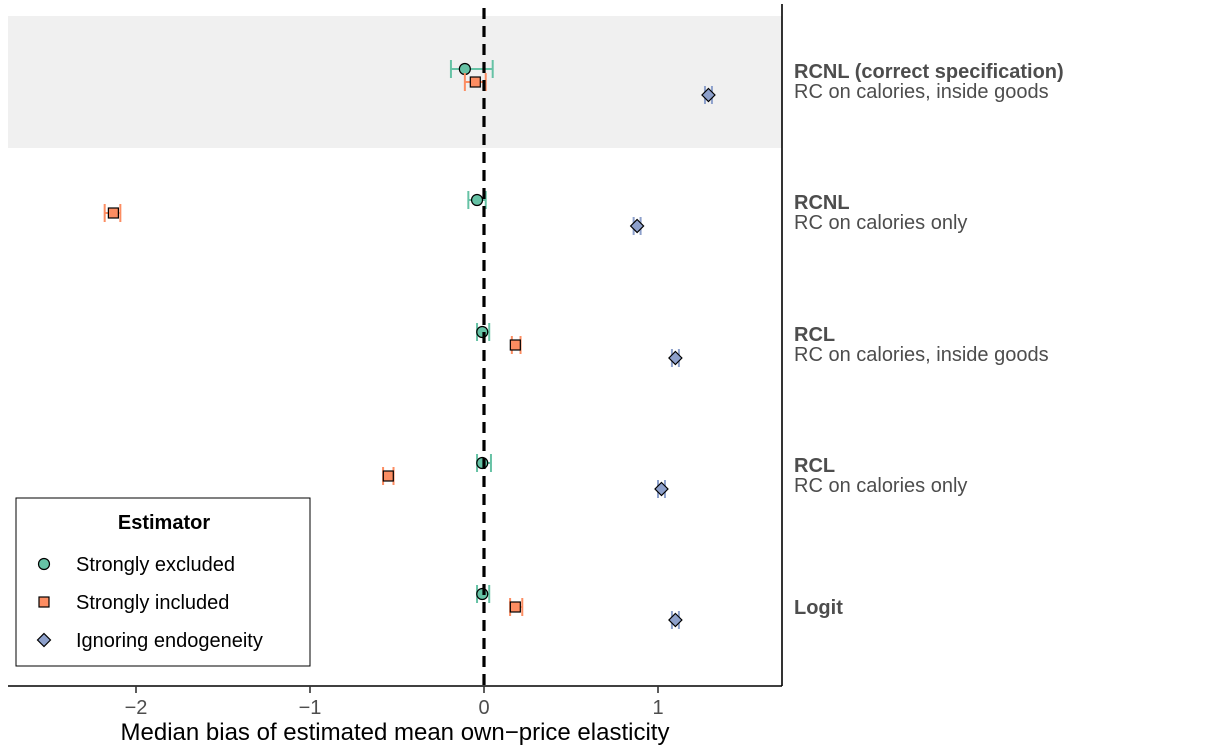  I want to click on legend-box, so click(163, 582).